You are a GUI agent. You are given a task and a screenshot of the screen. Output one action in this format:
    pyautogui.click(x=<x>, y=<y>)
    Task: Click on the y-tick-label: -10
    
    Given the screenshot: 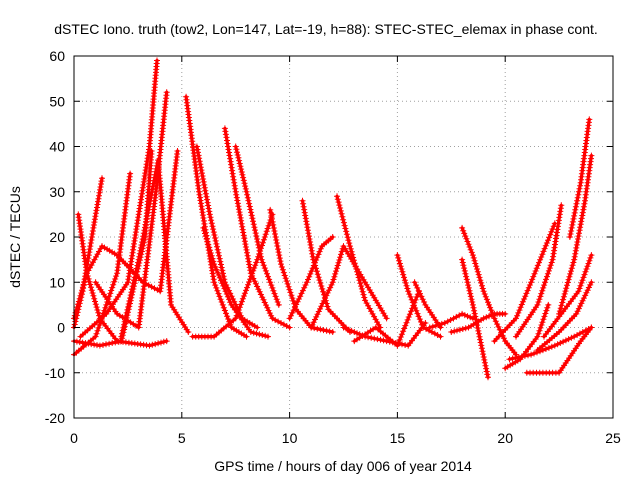 What is the action you would take?
    pyautogui.click(x=55, y=373)
    